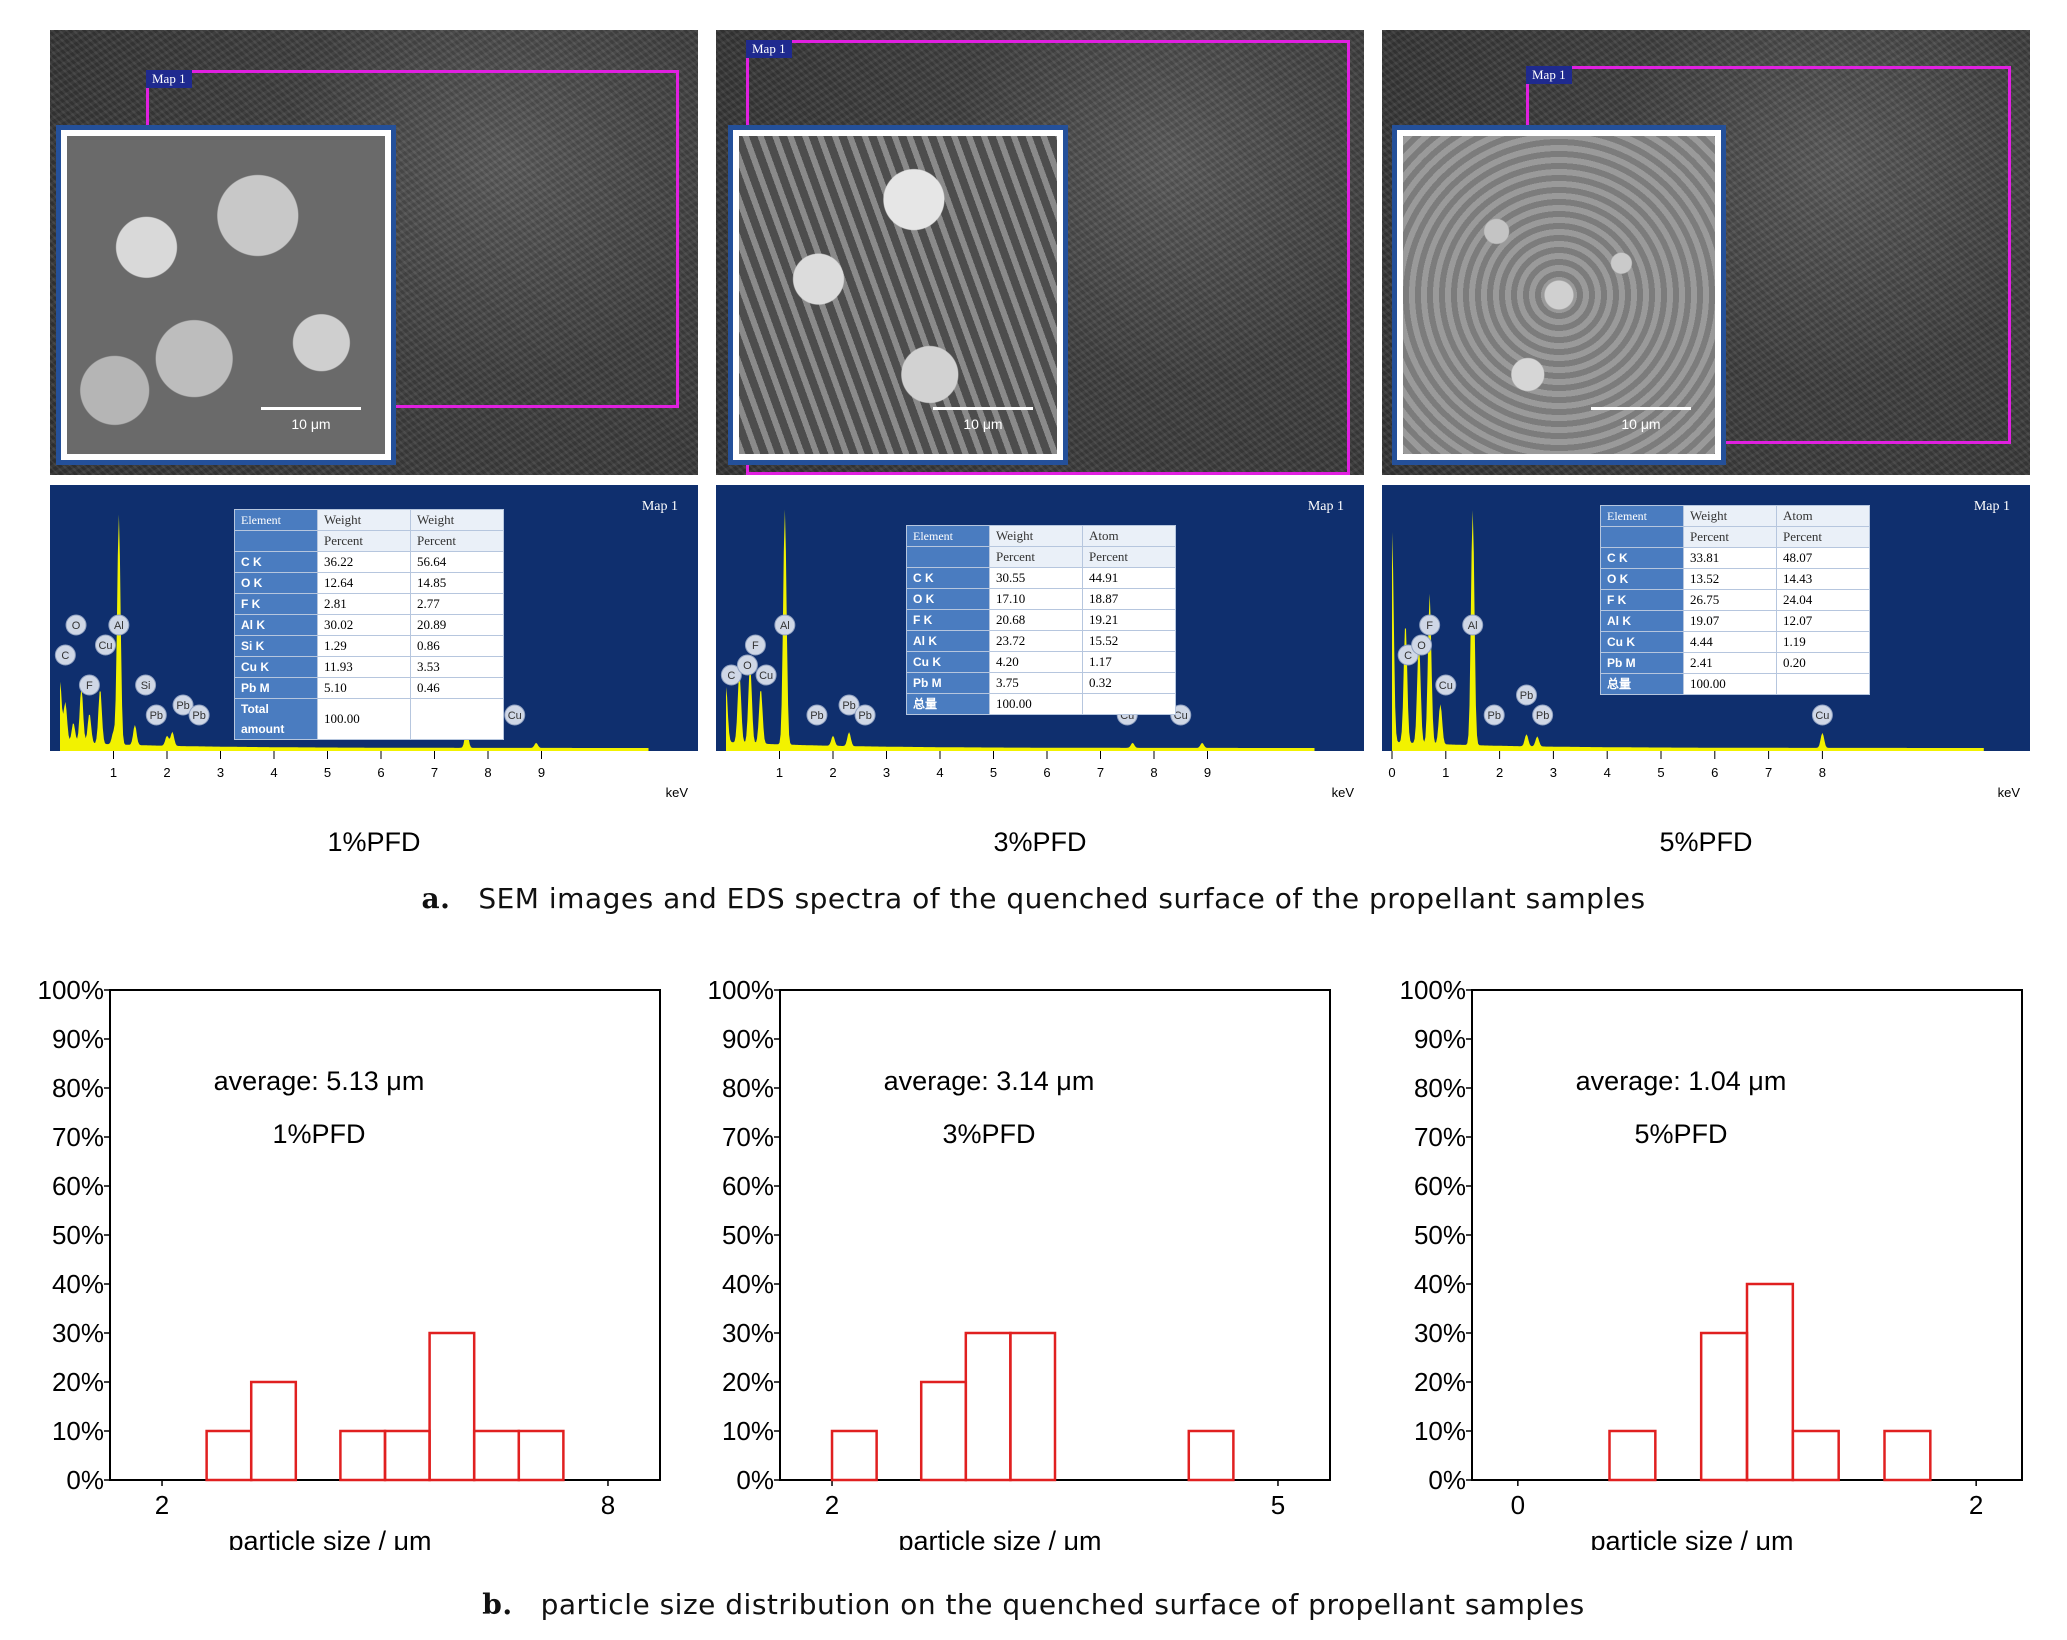 This screenshot has width=2067, height=1640. I want to click on average-annotation: average: 3.14 μm, so click(989, 1081).